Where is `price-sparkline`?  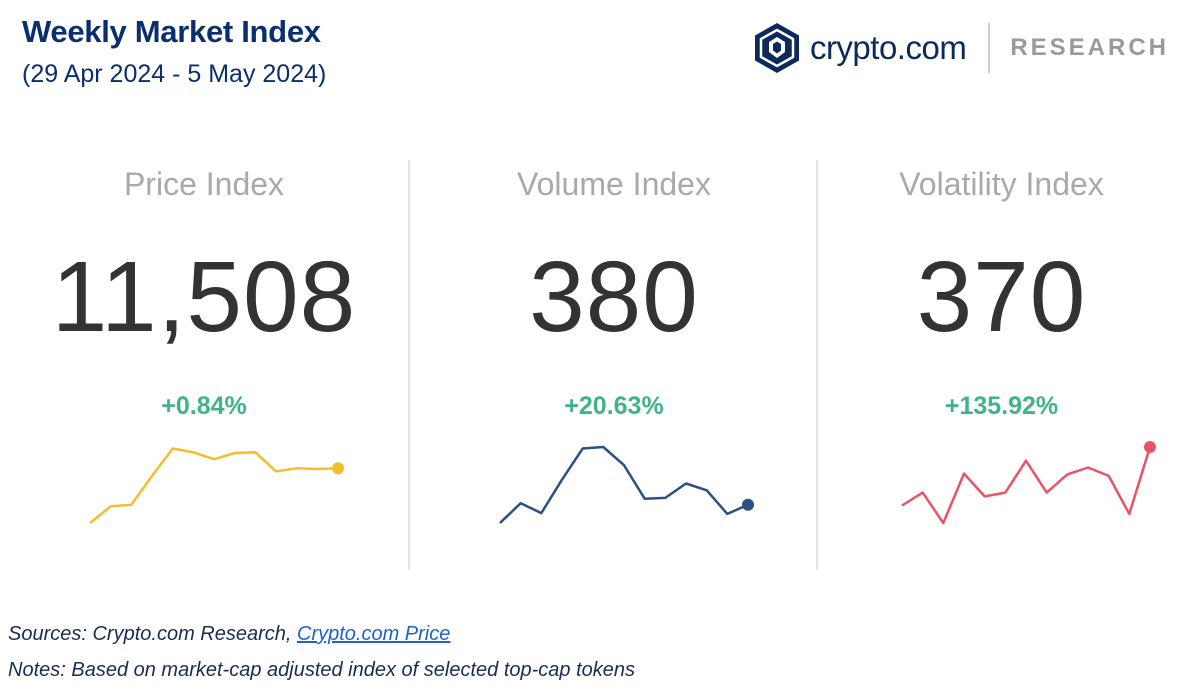
price-sparkline is located at coordinates (216, 485).